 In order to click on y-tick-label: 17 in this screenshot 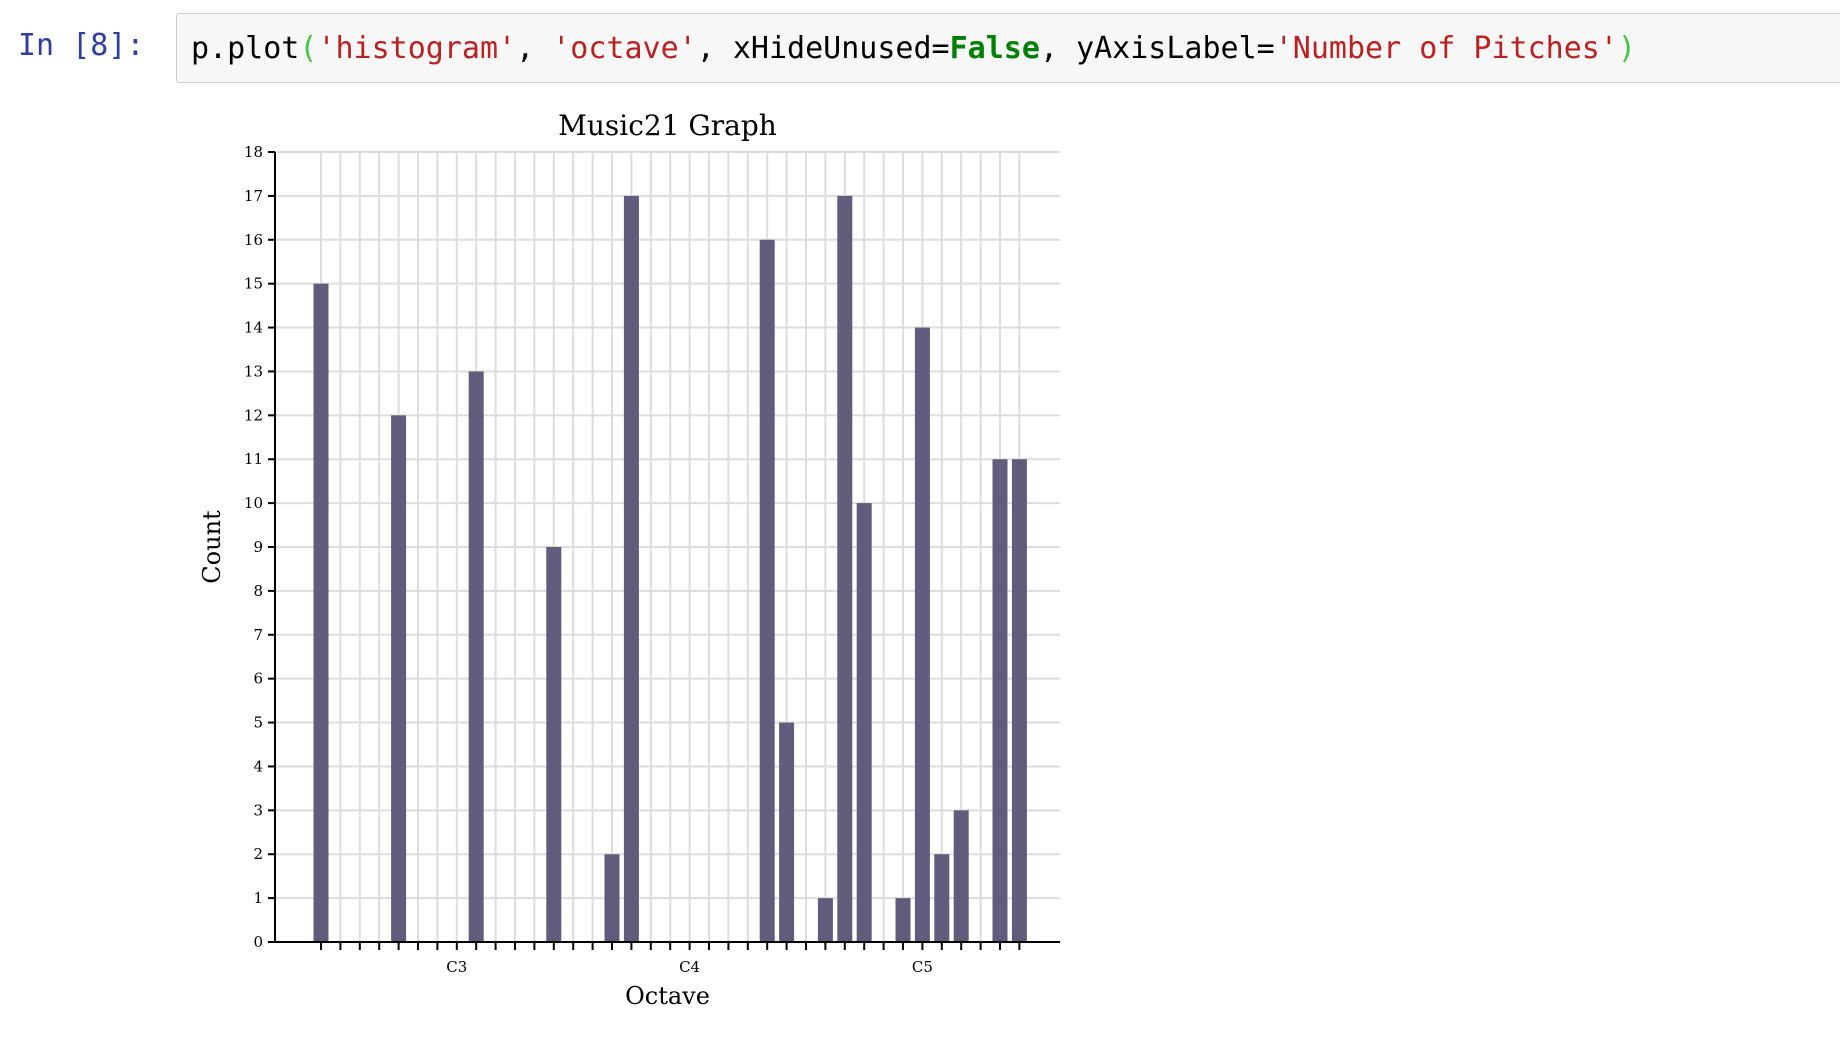, I will do `click(253, 196)`.